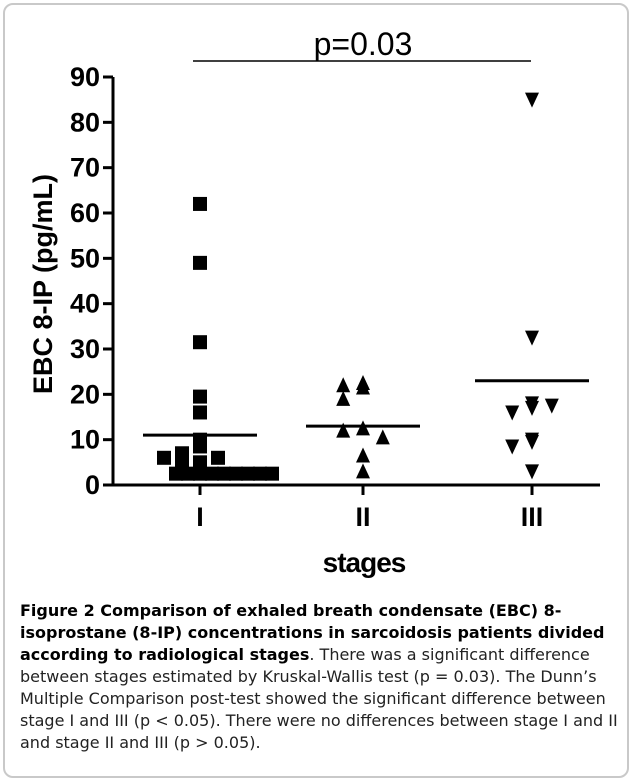 The width and height of the screenshot is (634, 783). I want to click on y-tick-label: 30, so click(85, 349).